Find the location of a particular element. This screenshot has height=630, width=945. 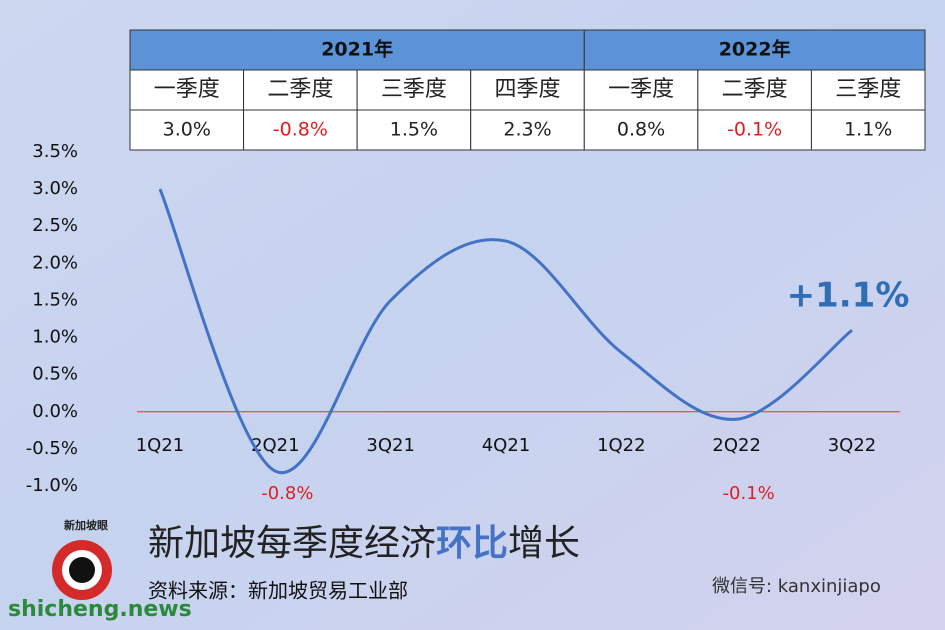

data-label: -0.8% is located at coordinates (287, 493).